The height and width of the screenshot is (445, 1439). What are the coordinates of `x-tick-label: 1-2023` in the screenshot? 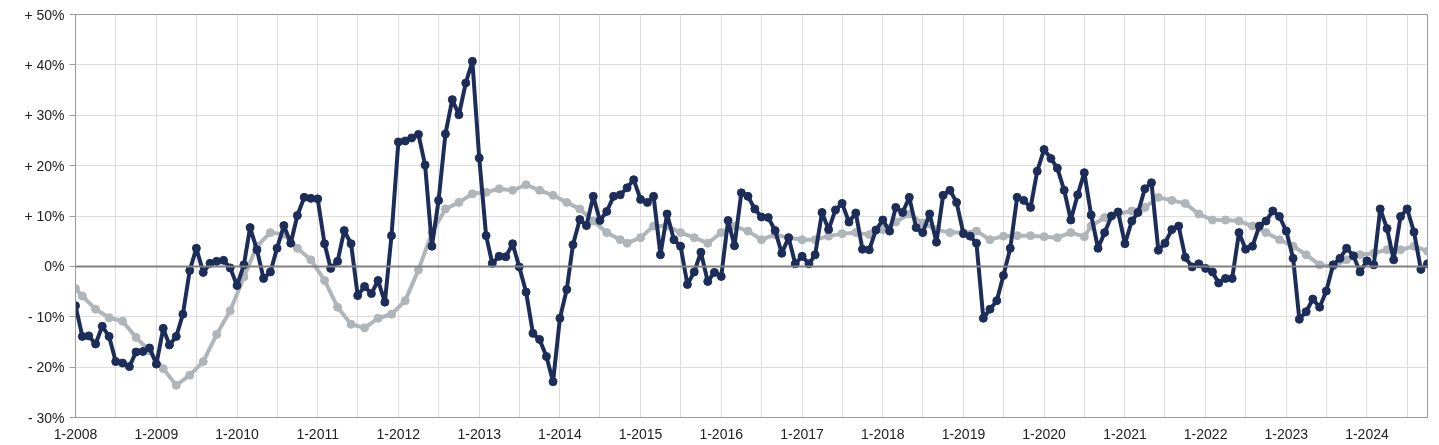 It's located at (1286, 433).